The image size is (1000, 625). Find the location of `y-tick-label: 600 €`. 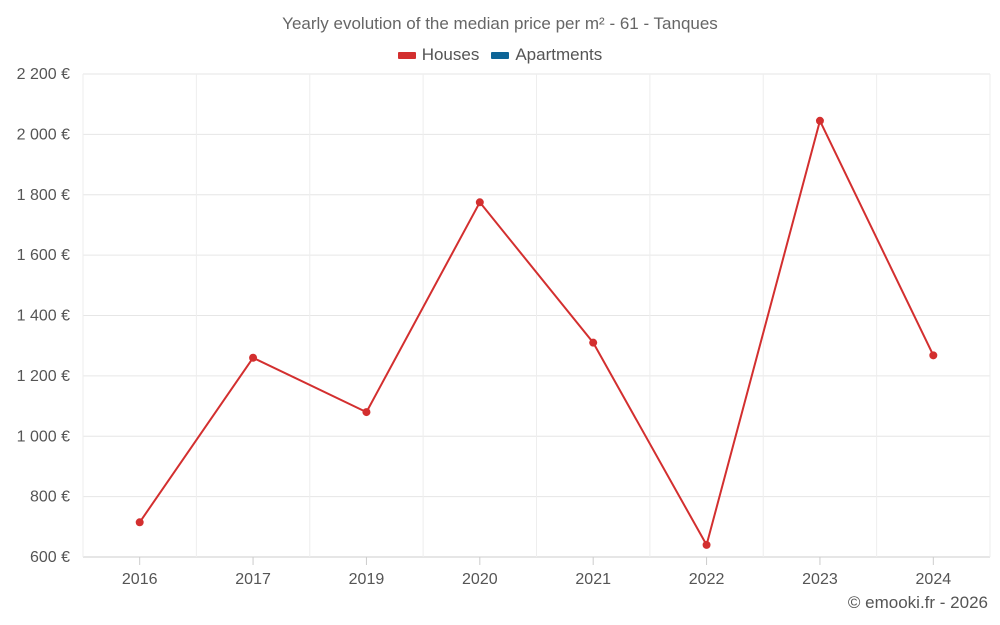

y-tick-label: 600 € is located at coordinates (50, 557).